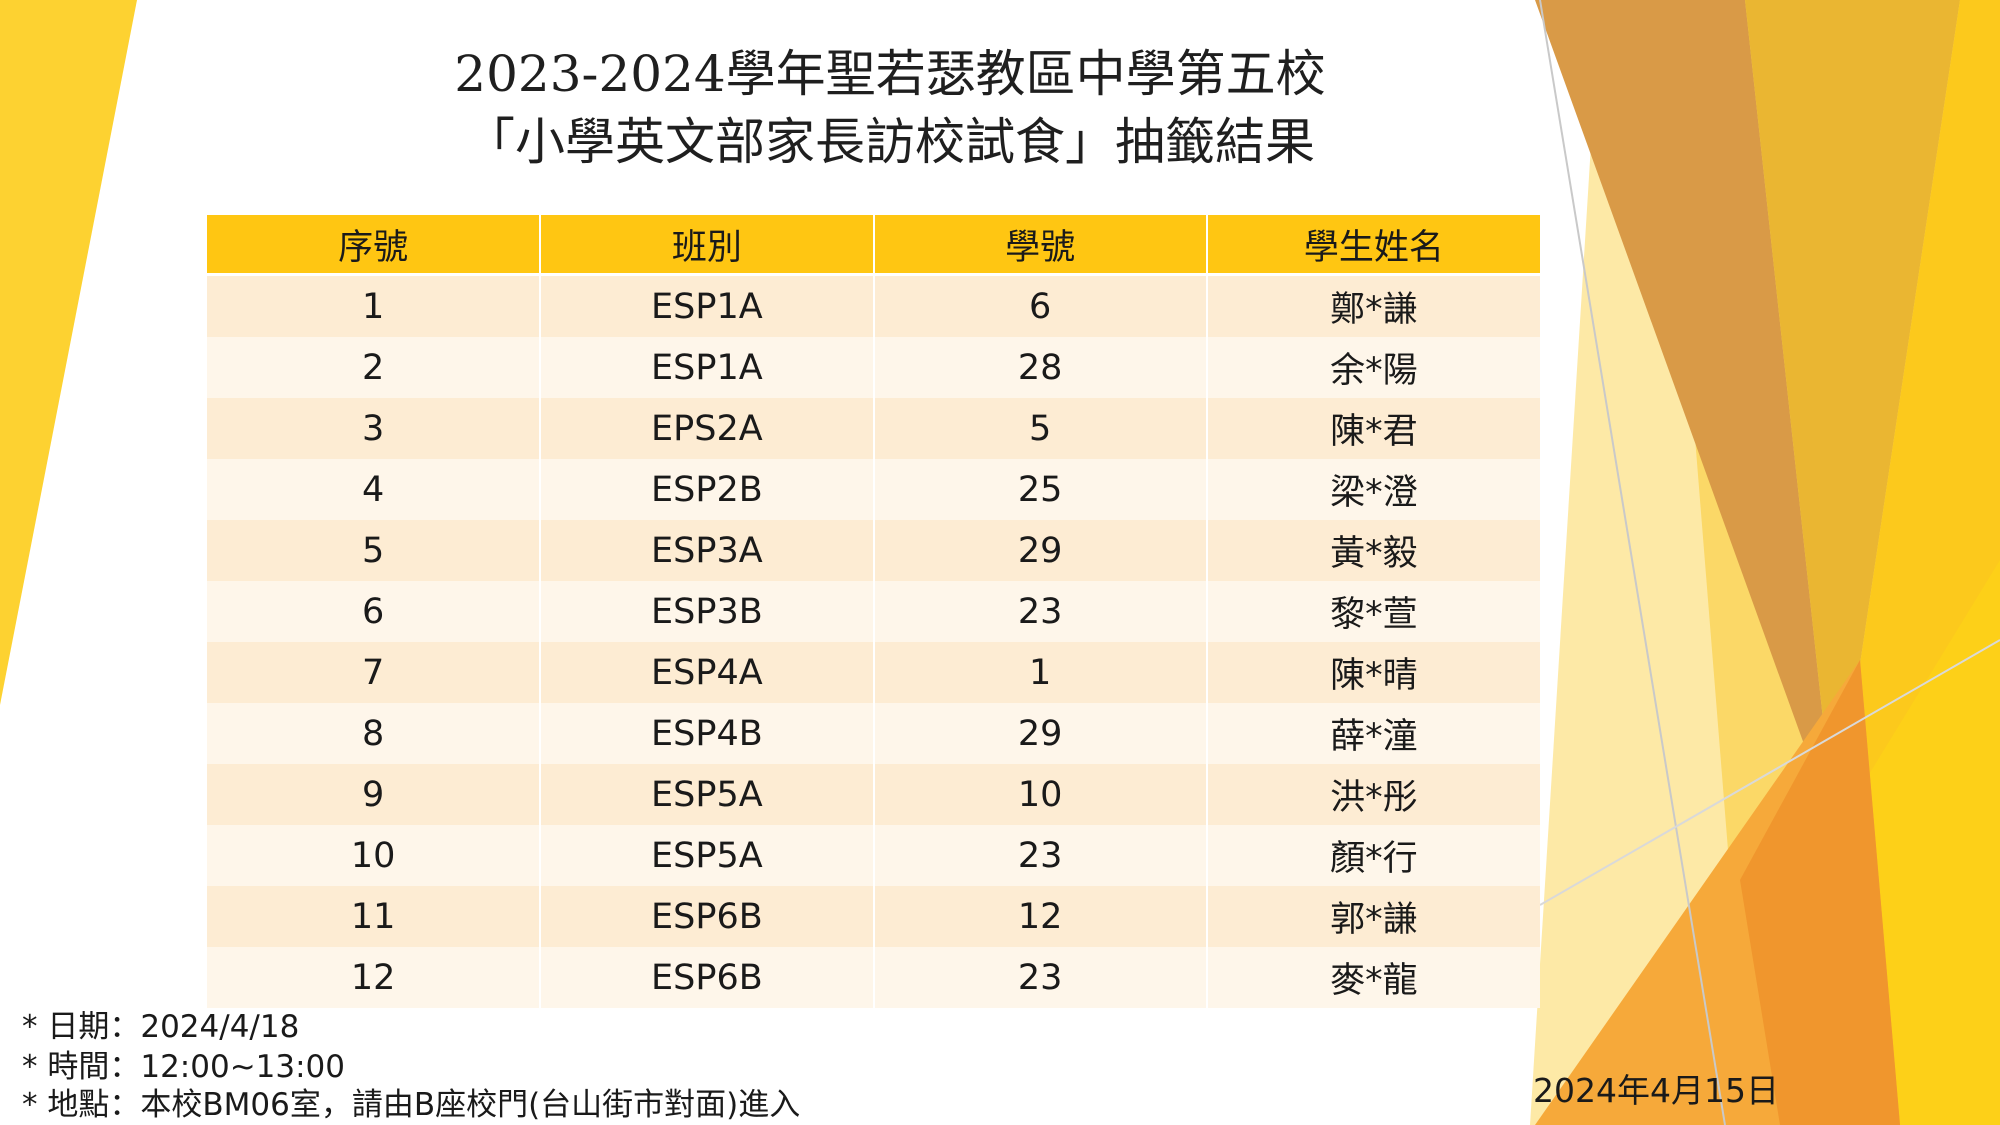  Describe the element at coordinates (707, 733) in the screenshot. I see `cell-class: ESP4B` at that location.